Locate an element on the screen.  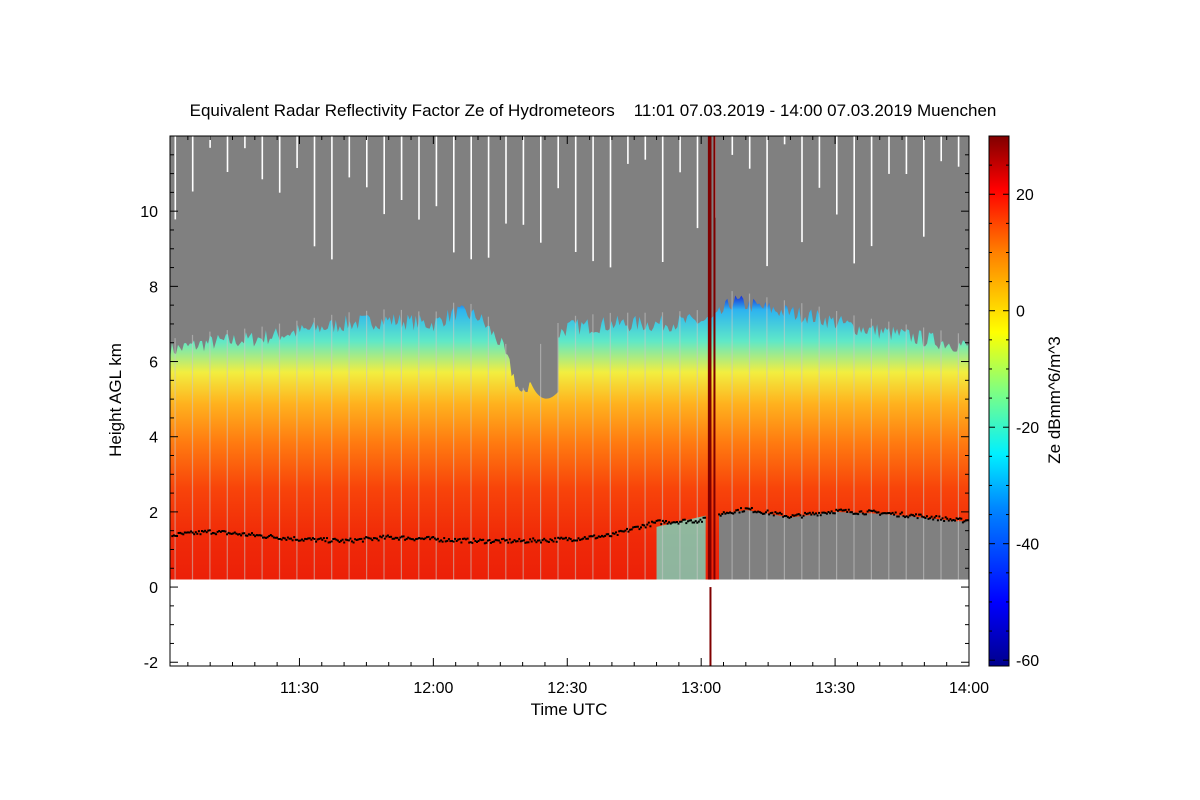
colorbar-tick-label: -40 is located at coordinates (1027, 545).